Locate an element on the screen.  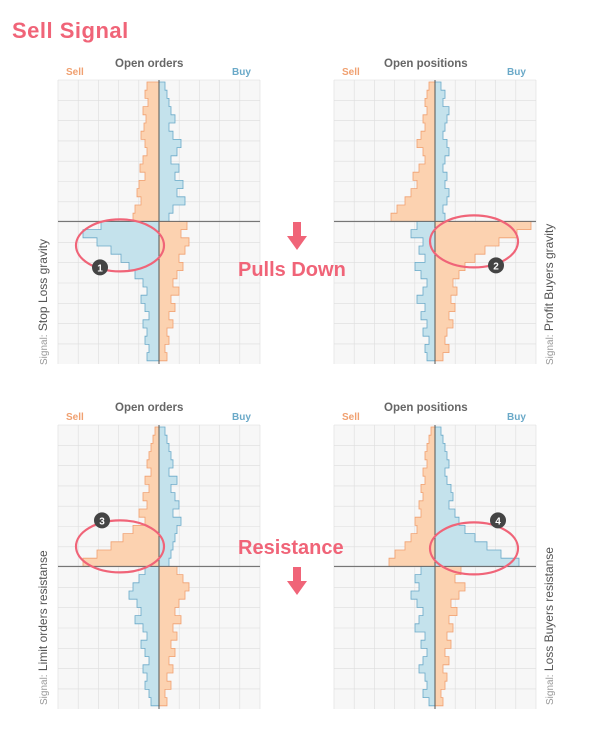
pulls-down-label: Pulls Down is located at coordinates (292, 270).